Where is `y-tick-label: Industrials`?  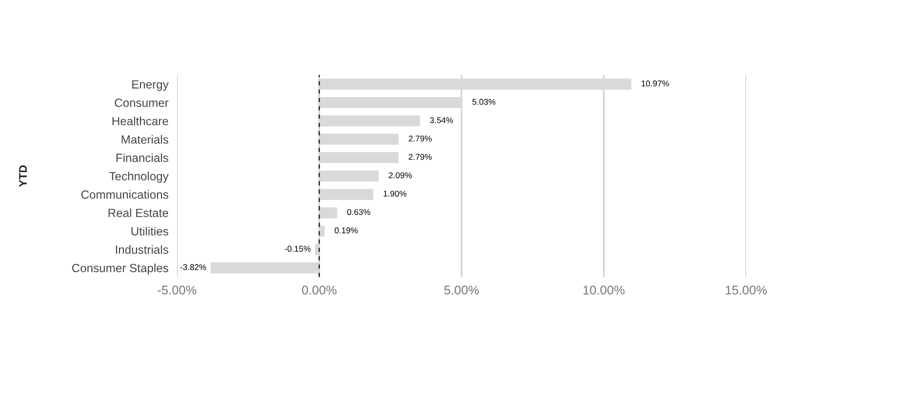
y-tick-label: Industrials is located at coordinates (142, 249).